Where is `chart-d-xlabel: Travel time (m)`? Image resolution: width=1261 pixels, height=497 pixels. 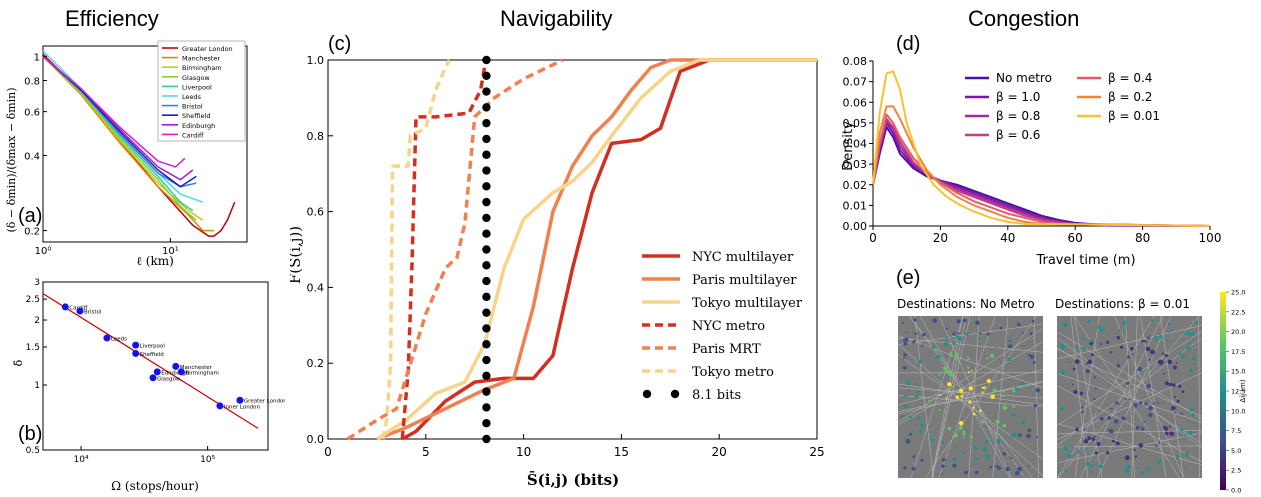
chart-d-xlabel: Travel time (m) is located at coordinates (1085, 260).